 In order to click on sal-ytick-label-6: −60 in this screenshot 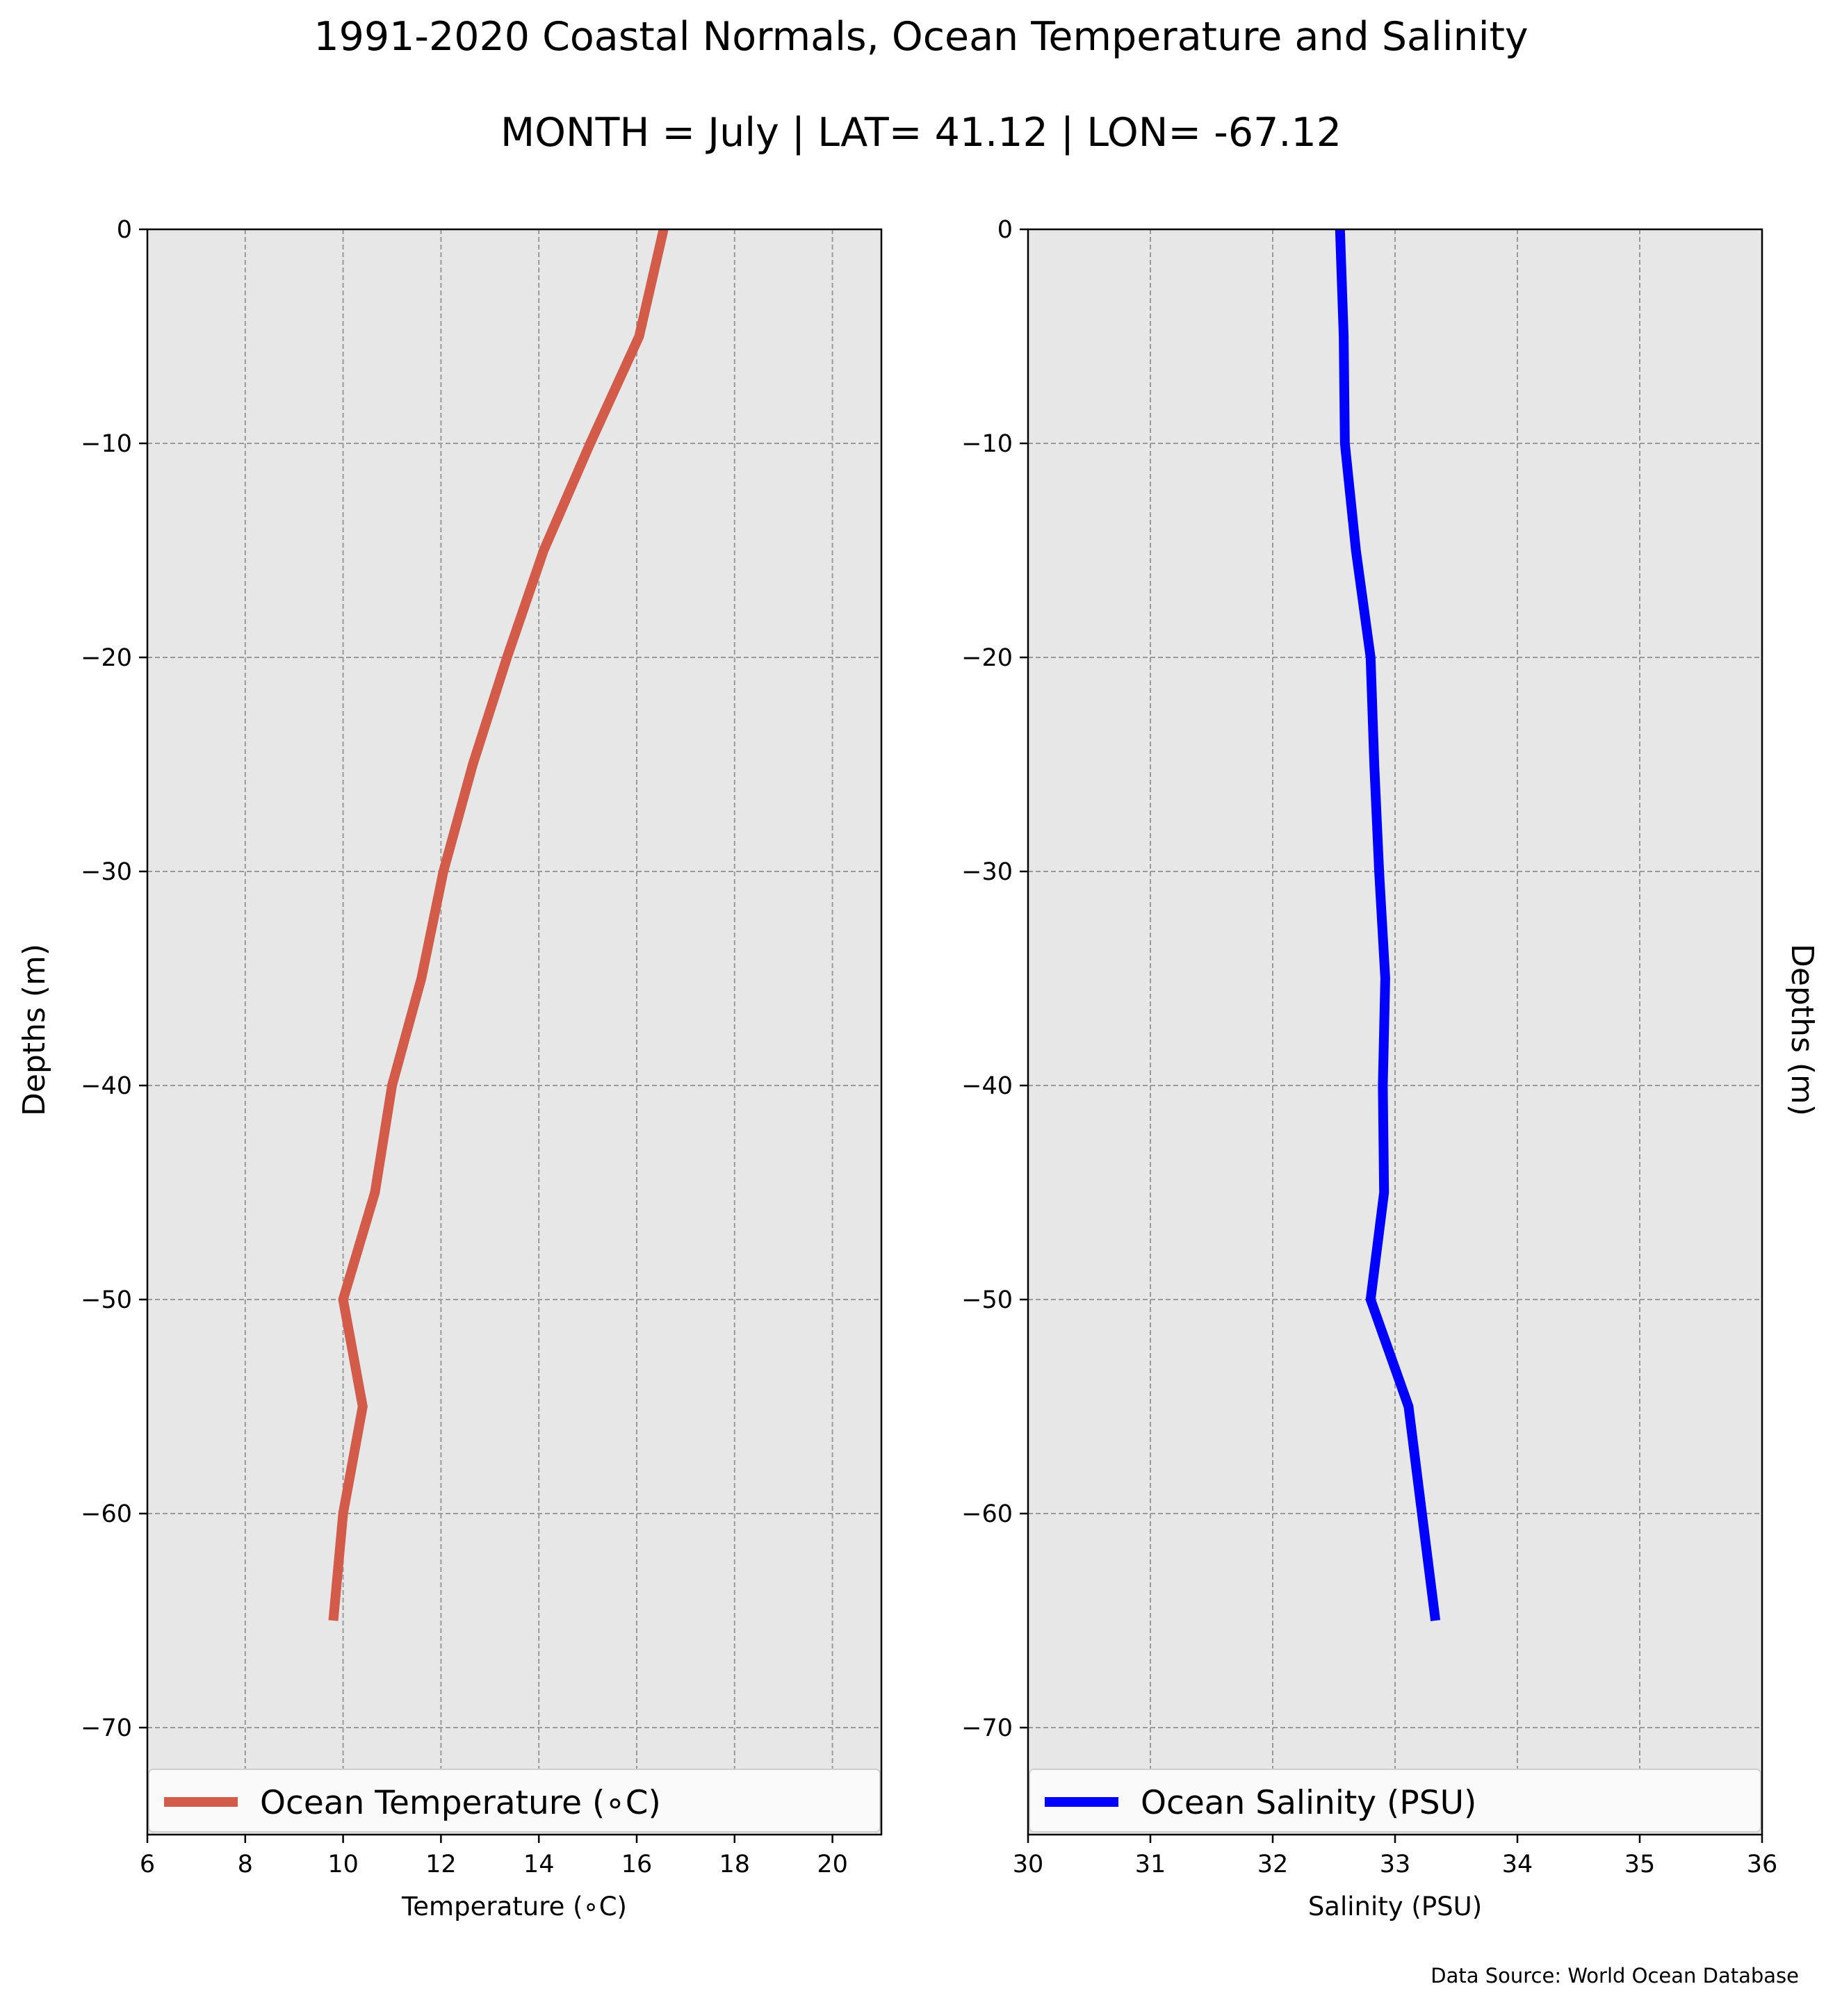, I will do `click(987, 1514)`.